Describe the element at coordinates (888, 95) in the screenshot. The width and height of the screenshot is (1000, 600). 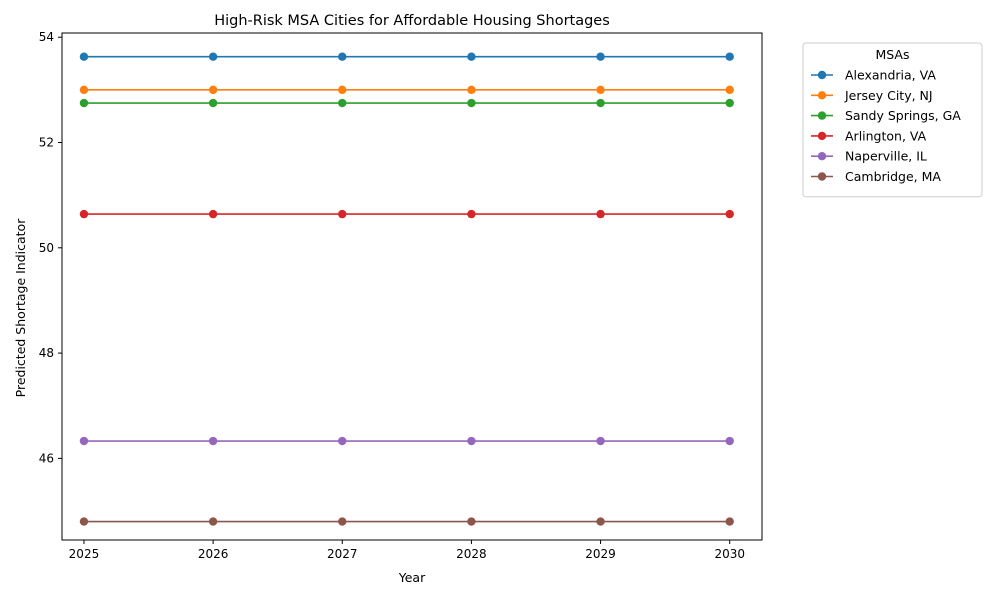
I see `legend-entry-1: Jersey City, NJ` at that location.